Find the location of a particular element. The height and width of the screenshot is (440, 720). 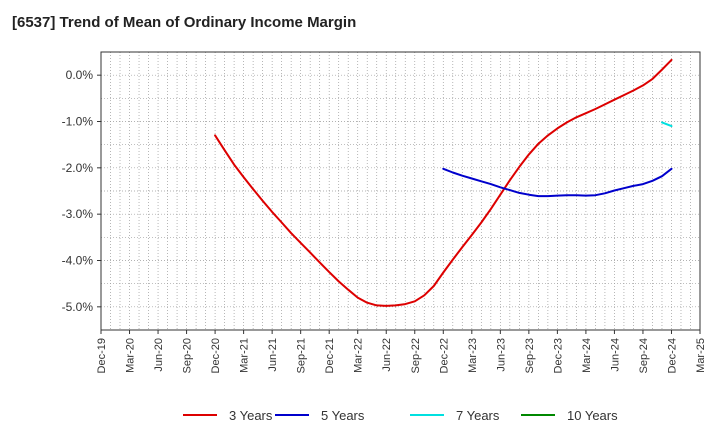

y-tick-label: -4.0% is located at coordinates (78, 261).